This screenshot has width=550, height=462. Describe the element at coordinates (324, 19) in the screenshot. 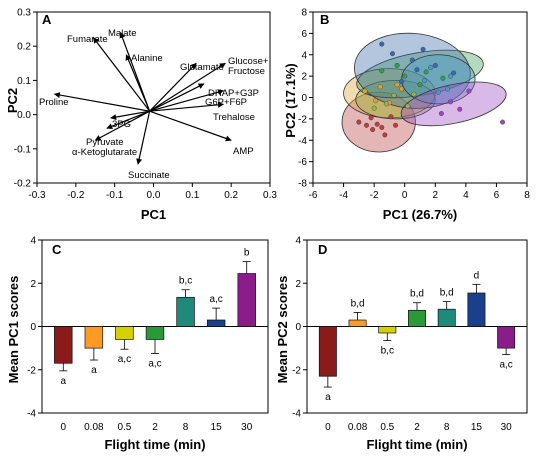

I see `panel-label: B` at that location.